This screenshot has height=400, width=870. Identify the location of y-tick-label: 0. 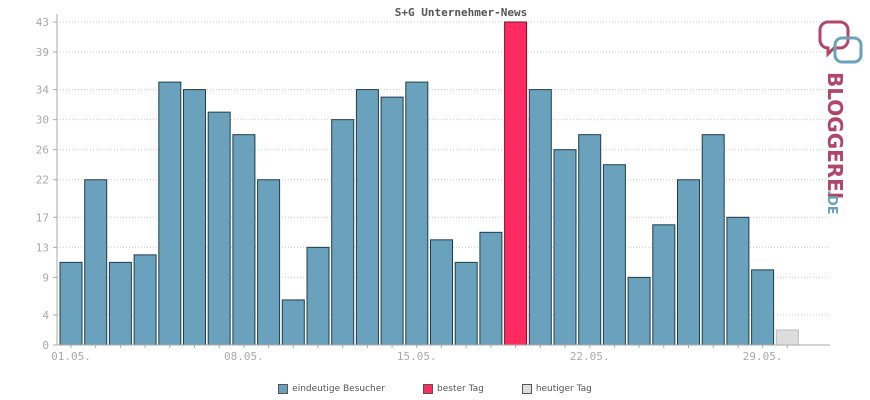
(45, 345).